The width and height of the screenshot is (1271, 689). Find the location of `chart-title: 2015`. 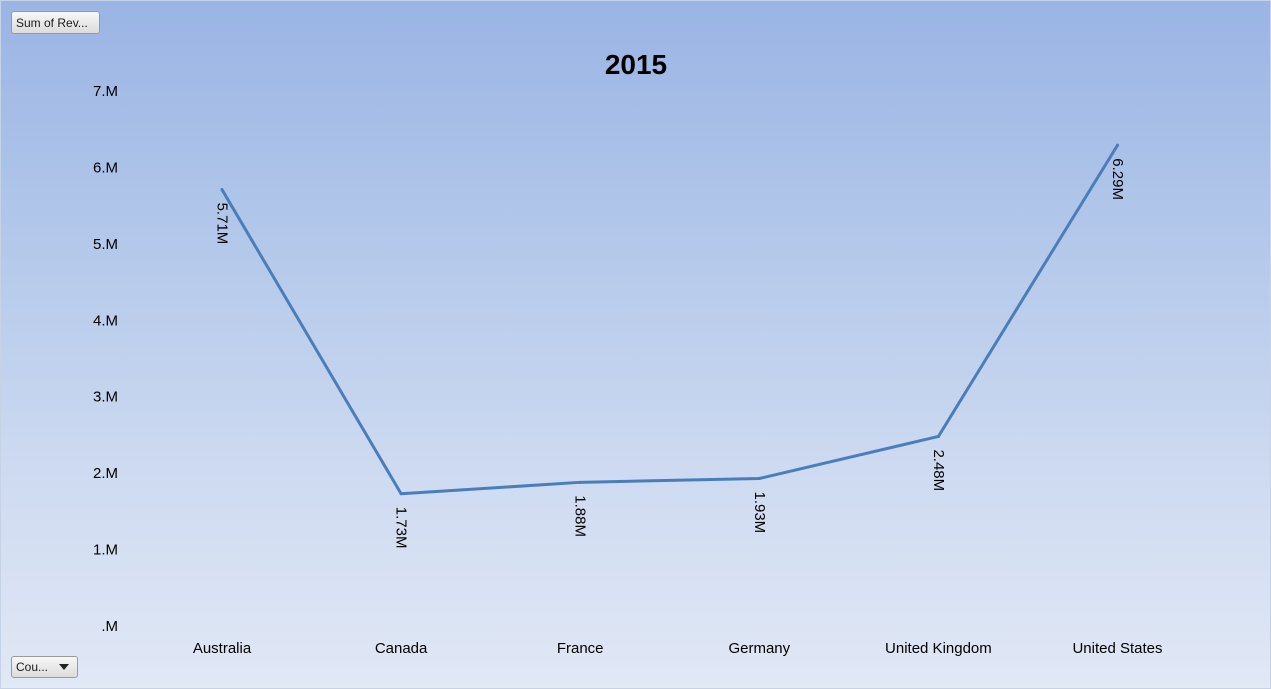

chart-title: 2015 is located at coordinates (636, 64).